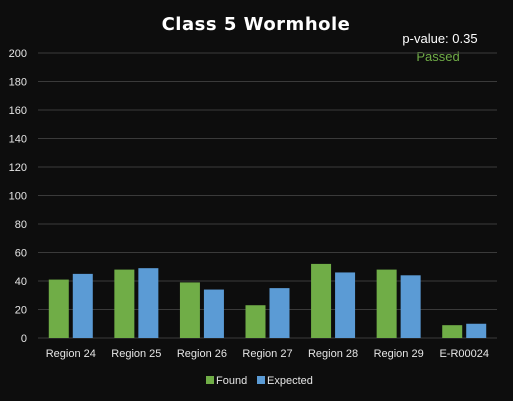  Describe the element at coordinates (21, 225) in the screenshot. I see `y-tick-label: 80` at that location.